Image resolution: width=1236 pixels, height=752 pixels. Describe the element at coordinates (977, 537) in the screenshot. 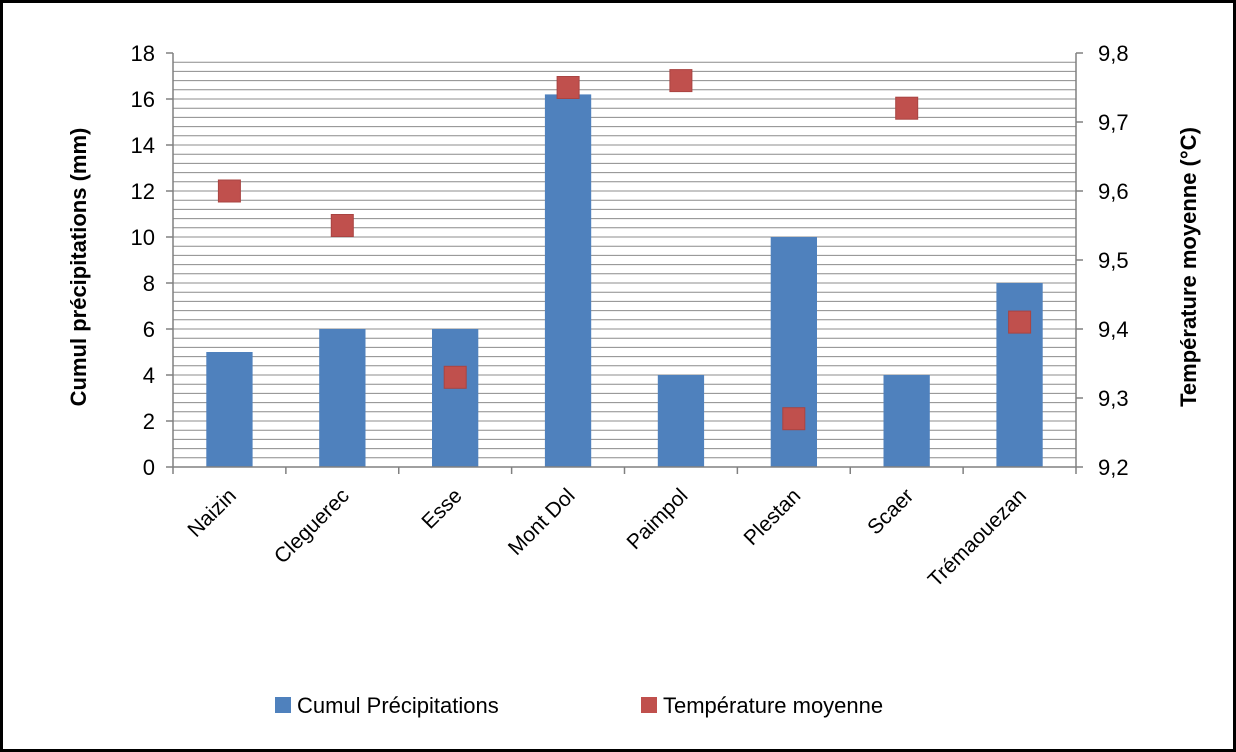

I see `x-tick-label: Trémaouezan` at that location.